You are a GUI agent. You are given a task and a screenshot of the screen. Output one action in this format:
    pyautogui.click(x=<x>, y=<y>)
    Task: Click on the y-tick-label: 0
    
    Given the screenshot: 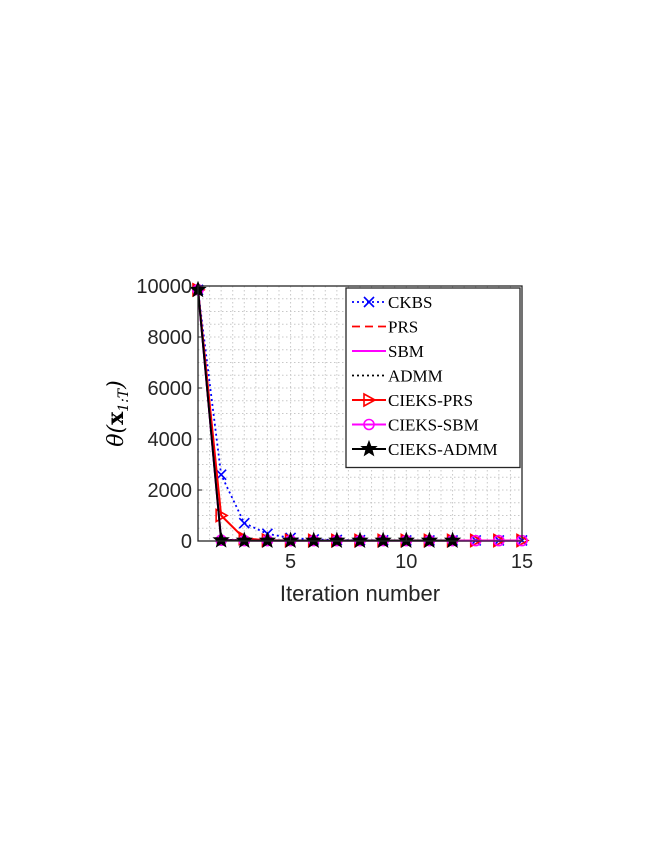 What is the action you would take?
    pyautogui.click(x=186, y=542)
    